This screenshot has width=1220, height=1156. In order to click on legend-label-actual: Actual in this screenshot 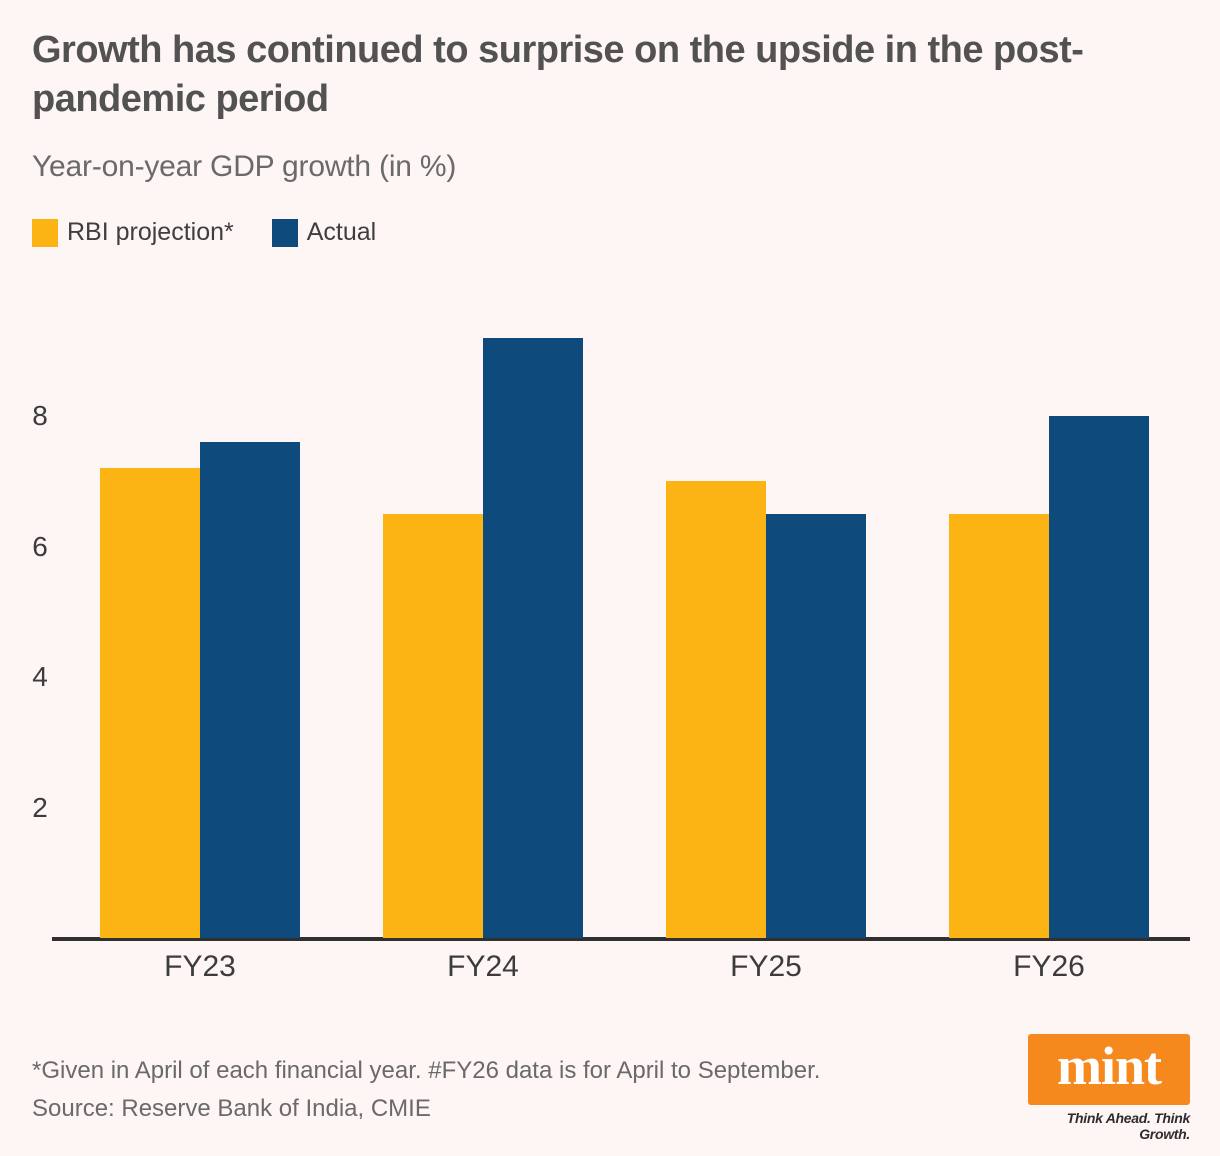, I will do `click(341, 232)`.